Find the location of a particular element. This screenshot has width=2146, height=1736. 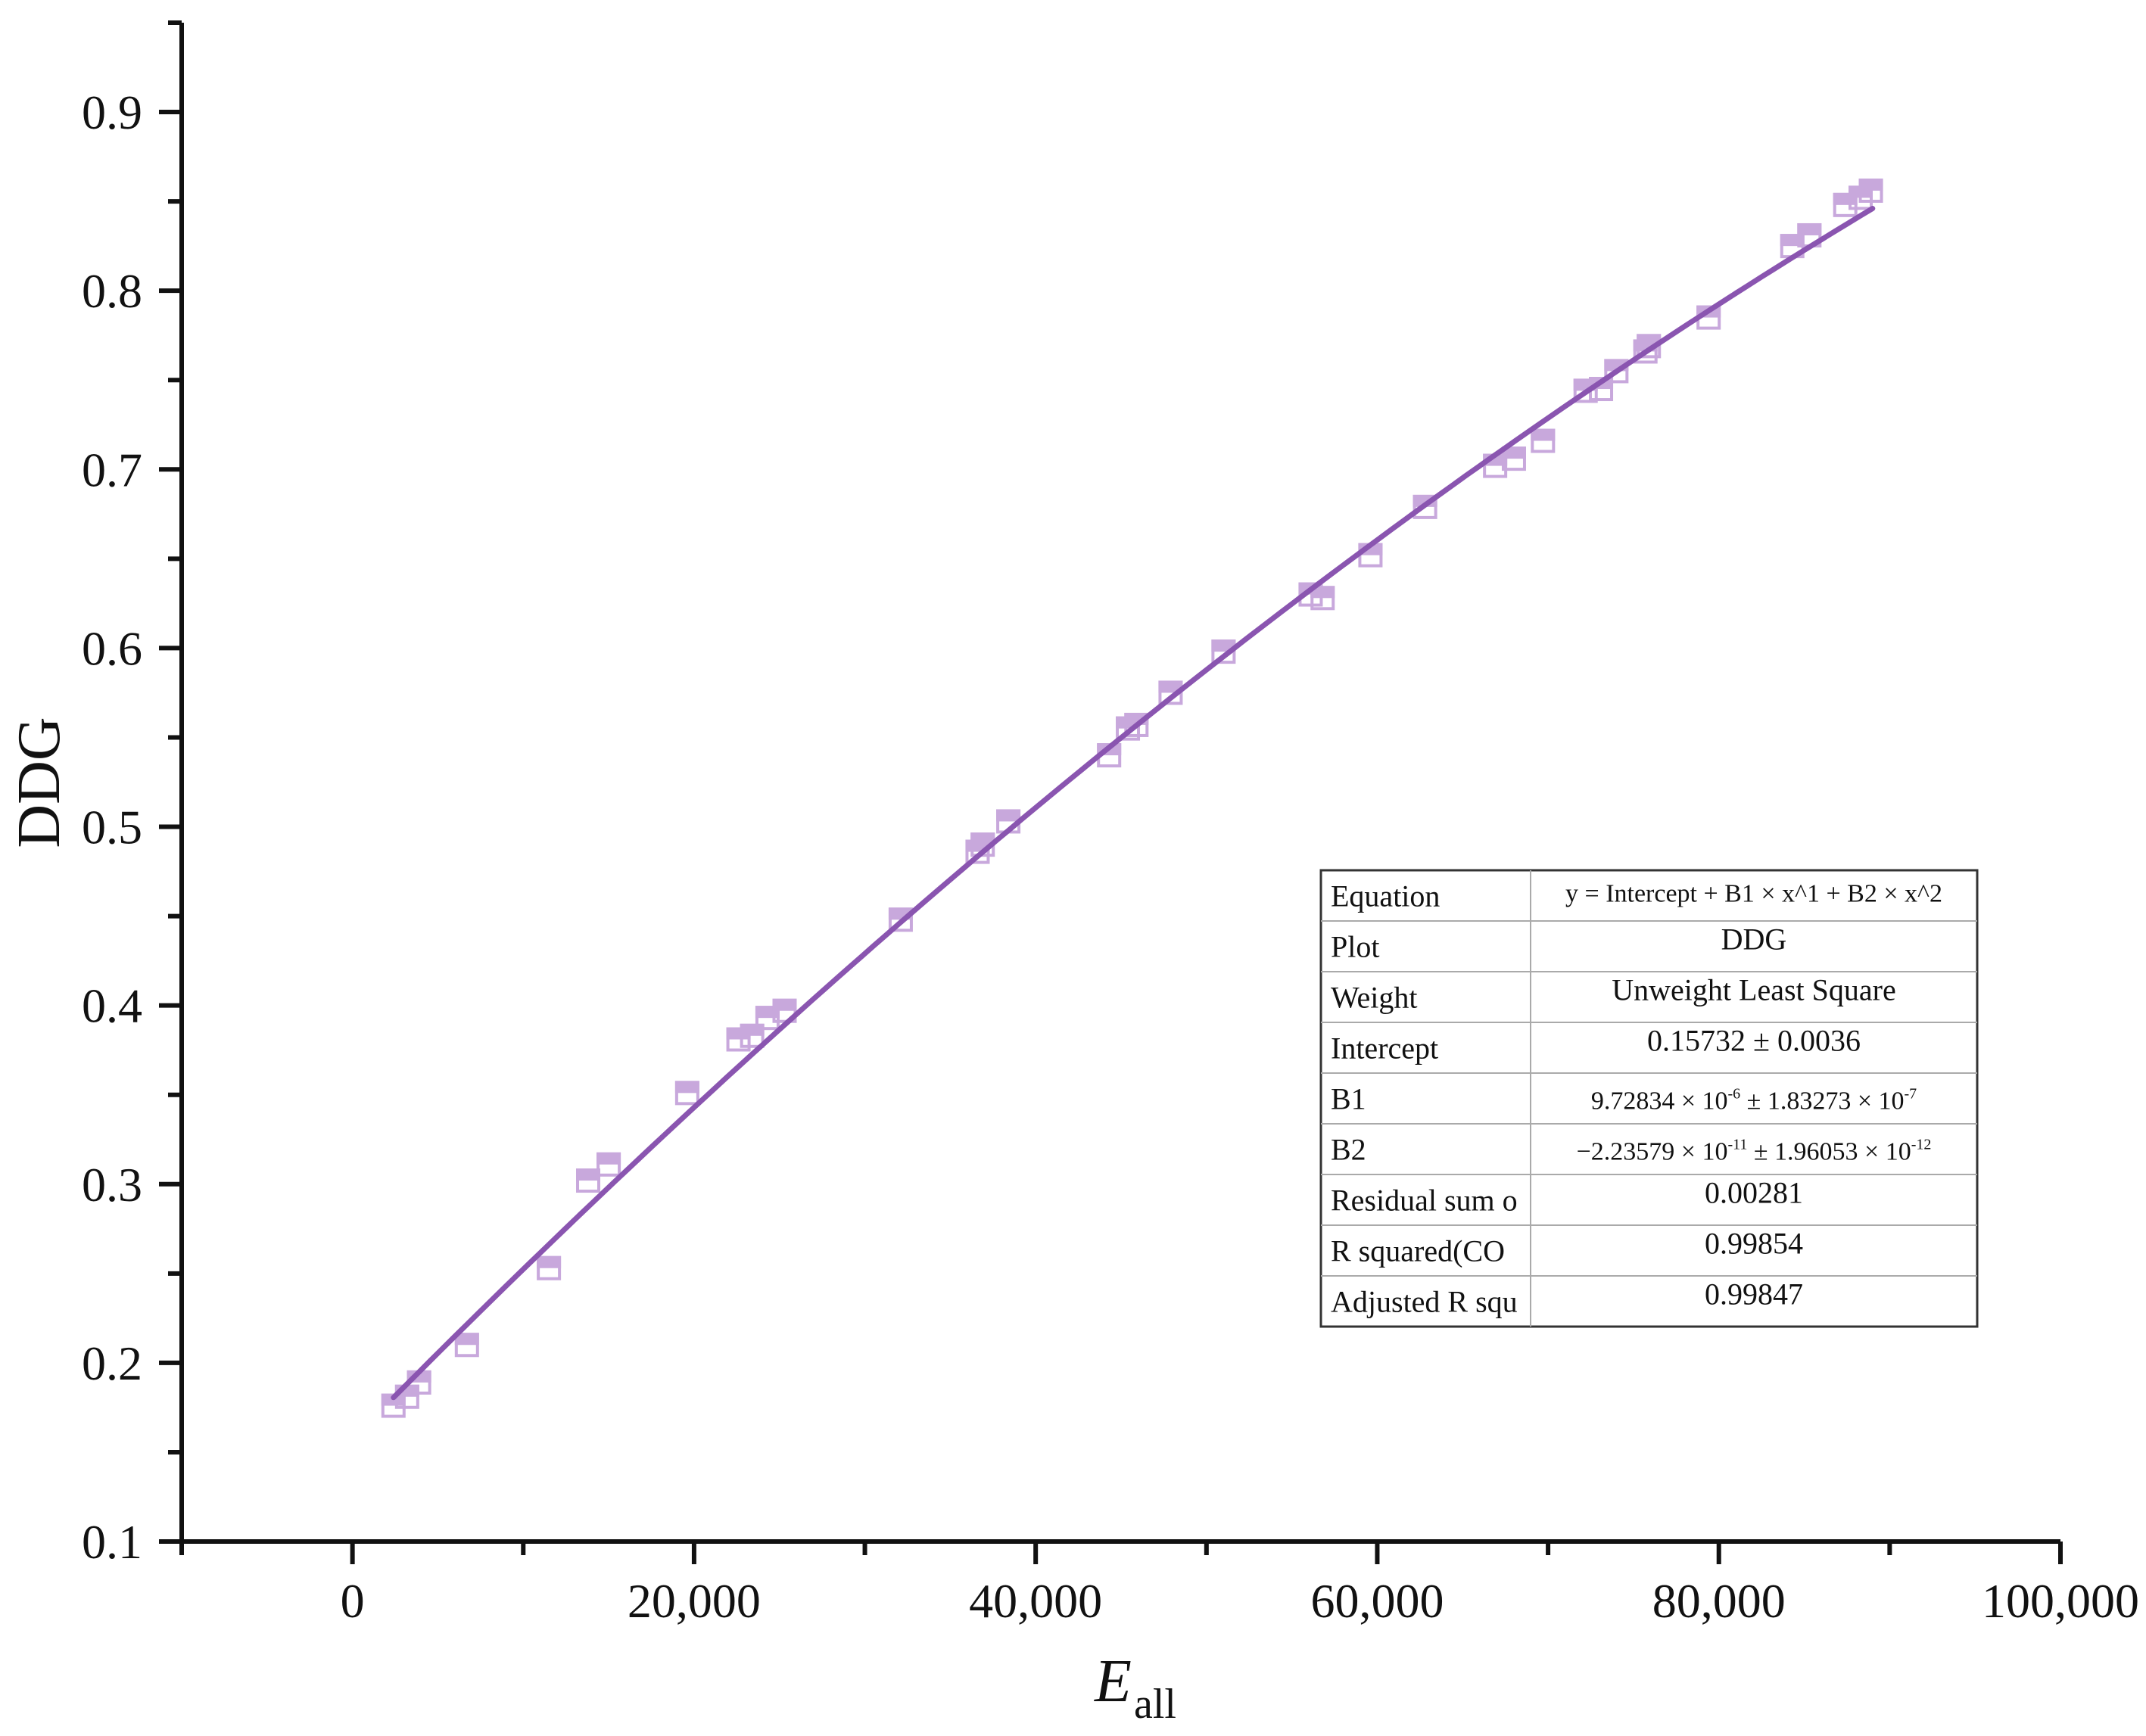

y-tick-label: 0.4 is located at coordinates (112, 1006).